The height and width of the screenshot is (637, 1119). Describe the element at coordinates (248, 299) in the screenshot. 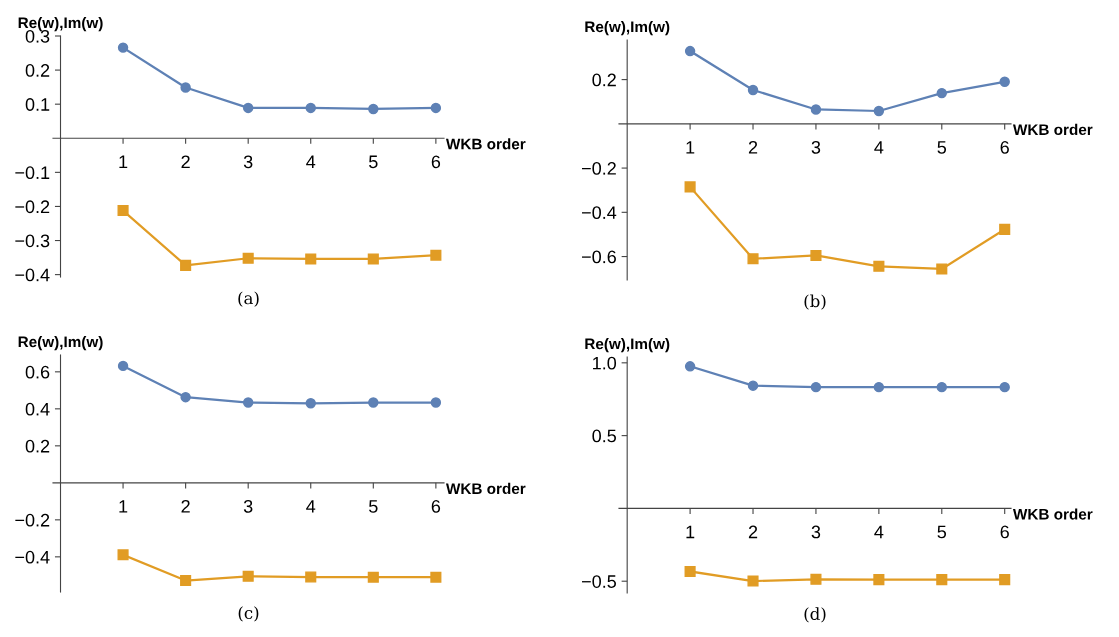

I see `text: (a)` at that location.